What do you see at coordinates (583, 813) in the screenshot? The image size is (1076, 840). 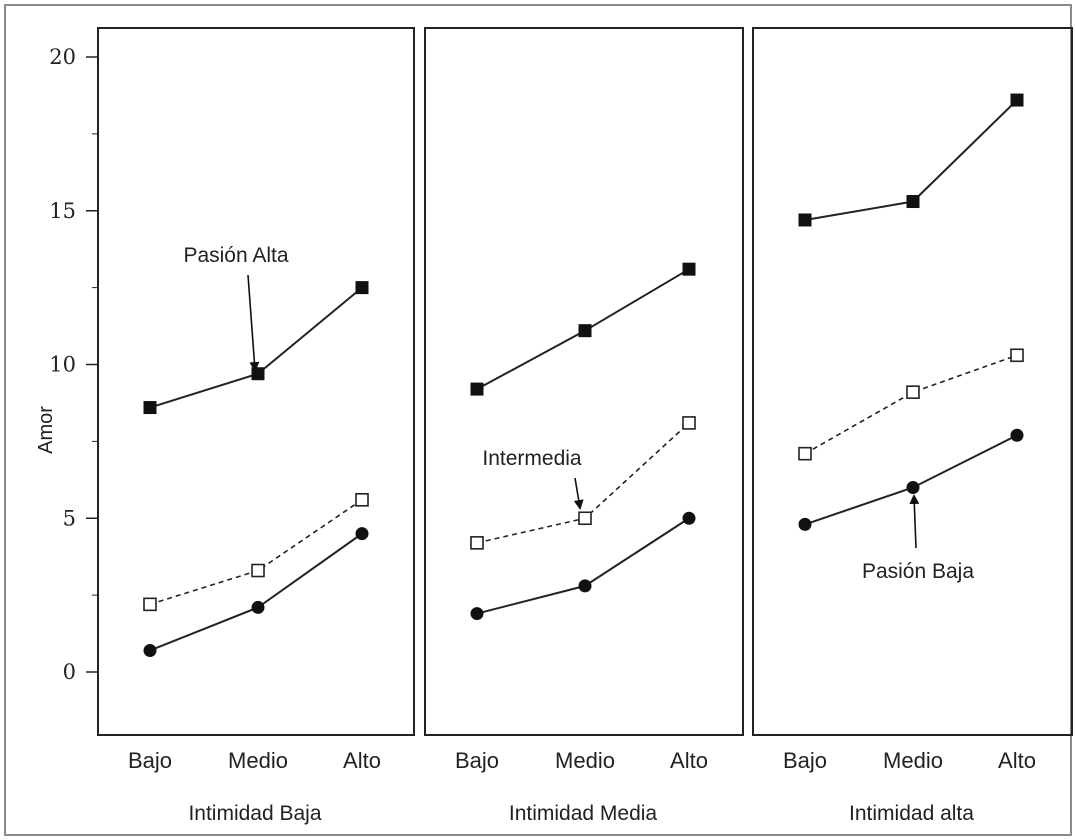 I see `panel-title: Intimidad Media` at bounding box center [583, 813].